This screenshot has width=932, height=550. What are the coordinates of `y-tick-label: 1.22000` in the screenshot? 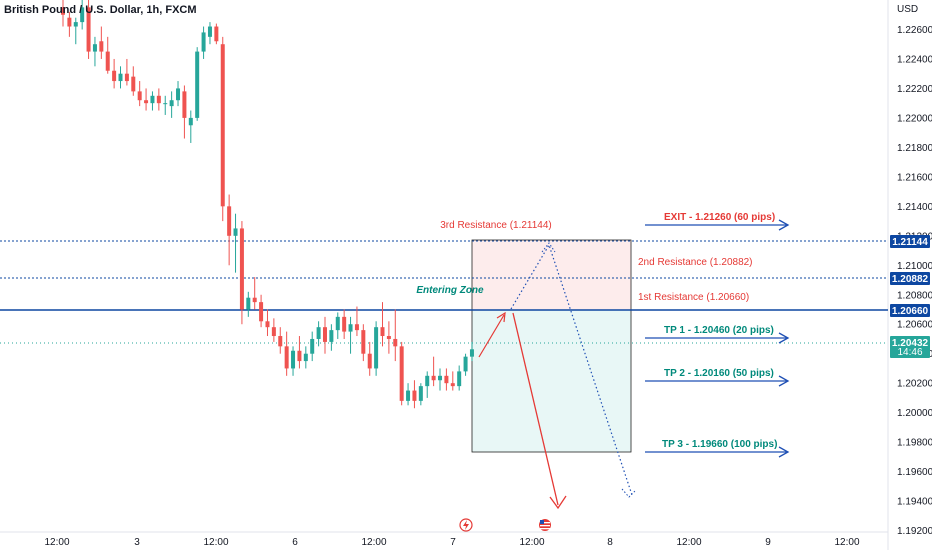 It's located at (914, 118).